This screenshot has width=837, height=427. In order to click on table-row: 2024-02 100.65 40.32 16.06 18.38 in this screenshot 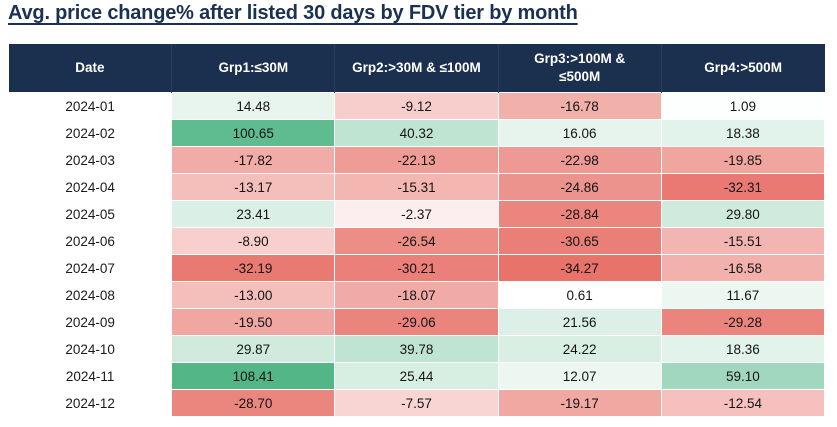, I will do `click(416, 133)`.